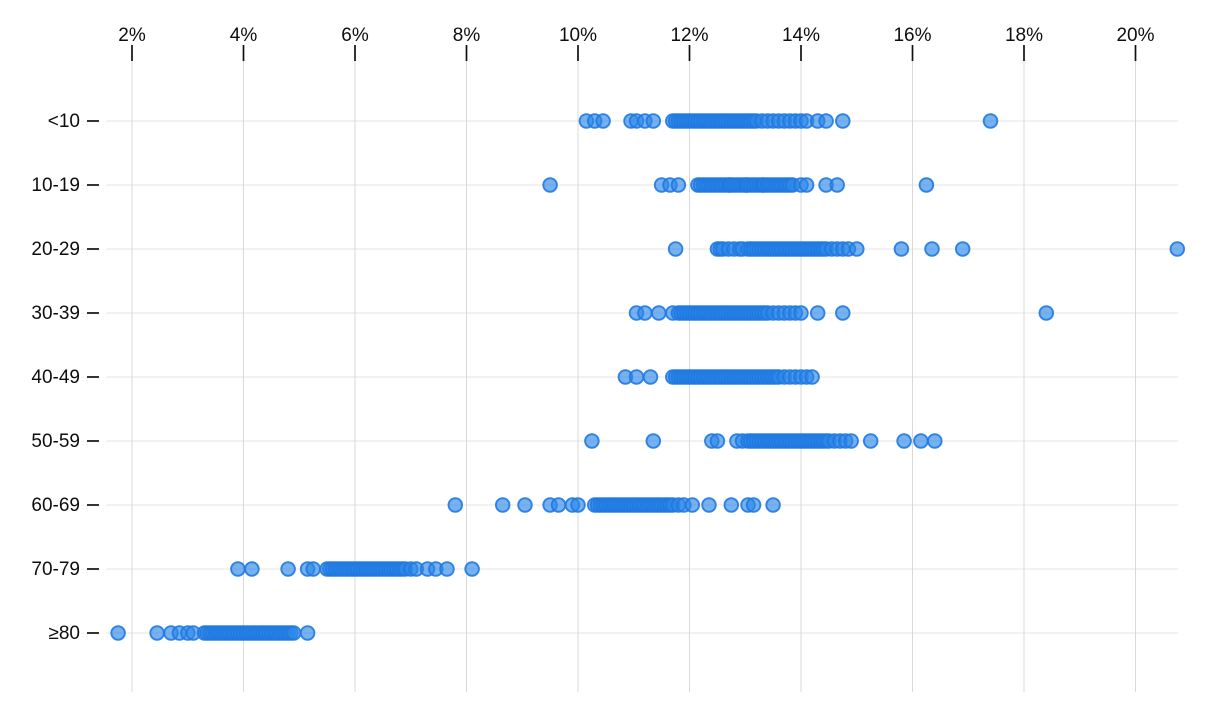 The image size is (1216, 716). Describe the element at coordinates (355, 35) in the screenshot. I see `x-tick-label: 6%` at that location.